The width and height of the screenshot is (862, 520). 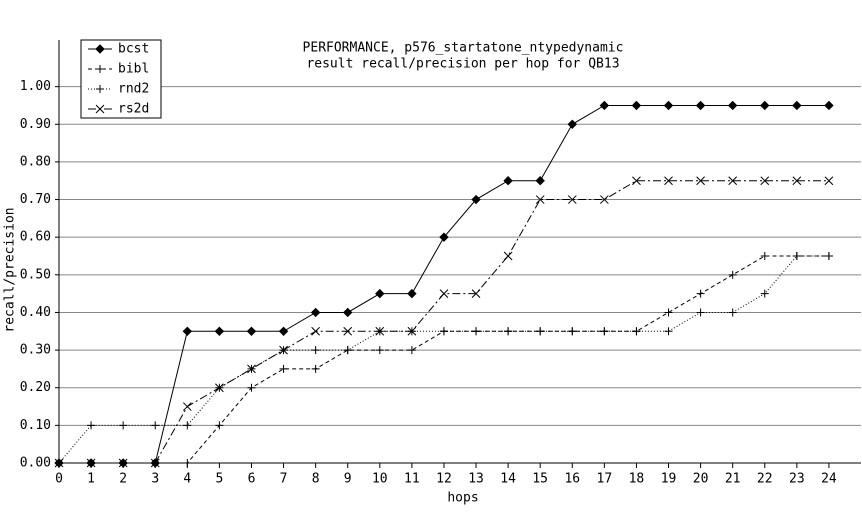 What do you see at coordinates (35, 274) in the screenshot?
I see `y-tick-label: 0.50` at bounding box center [35, 274].